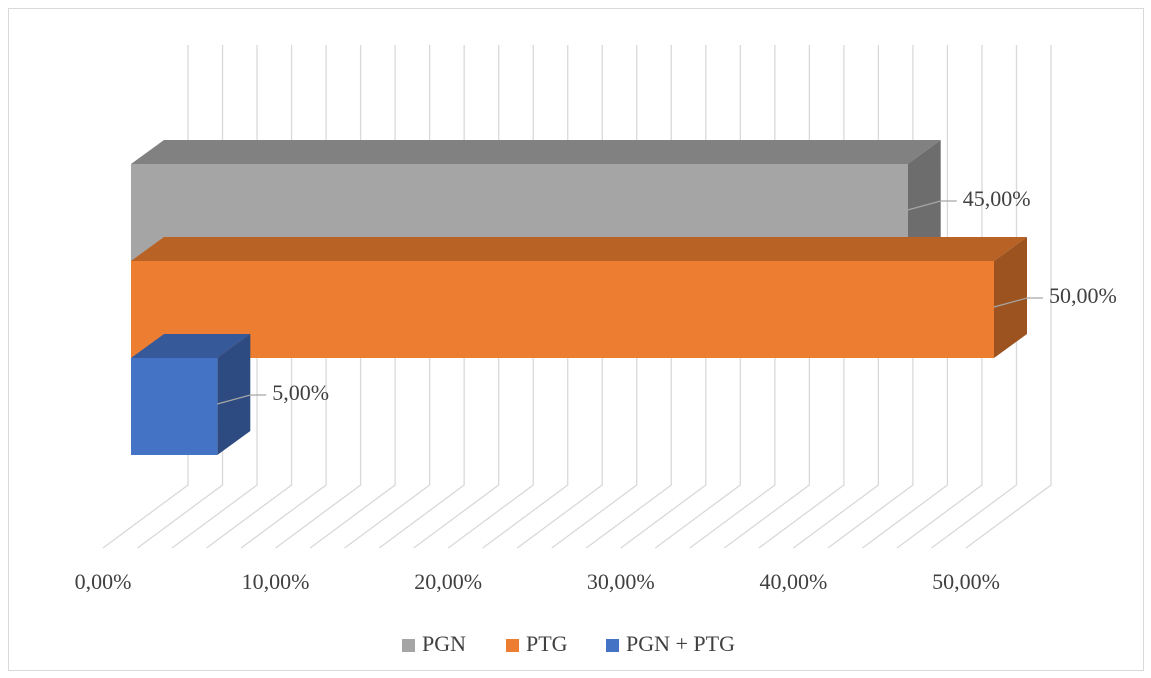 This screenshot has height=678, width=1151. I want to click on x-tick-label: 0,00%, so click(103, 581).